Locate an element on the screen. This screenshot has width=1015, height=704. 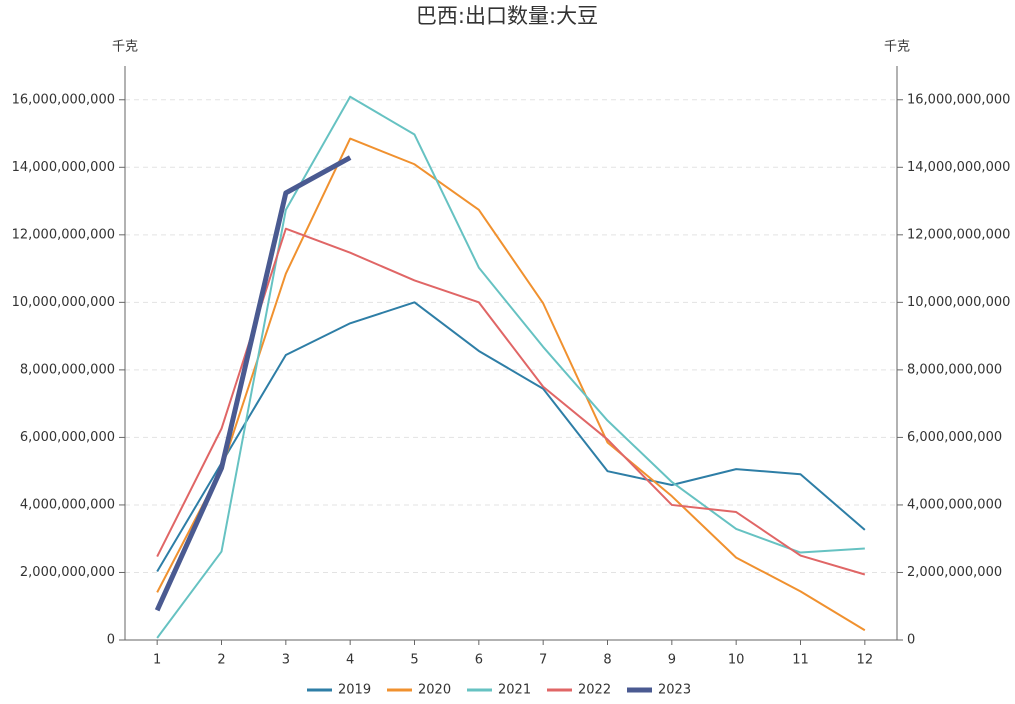
y2-tick-label: 12,000,000,000 is located at coordinates (958, 234).